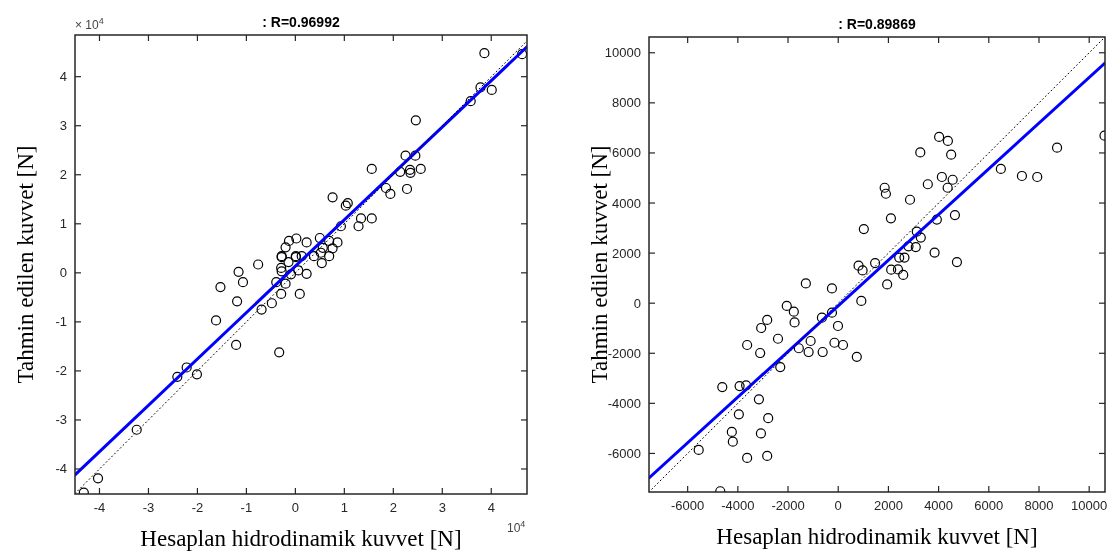 This screenshot has height=553, width=1120. What do you see at coordinates (622, 53) in the screenshot?
I see `y-tick-label: 10000` at bounding box center [622, 53].